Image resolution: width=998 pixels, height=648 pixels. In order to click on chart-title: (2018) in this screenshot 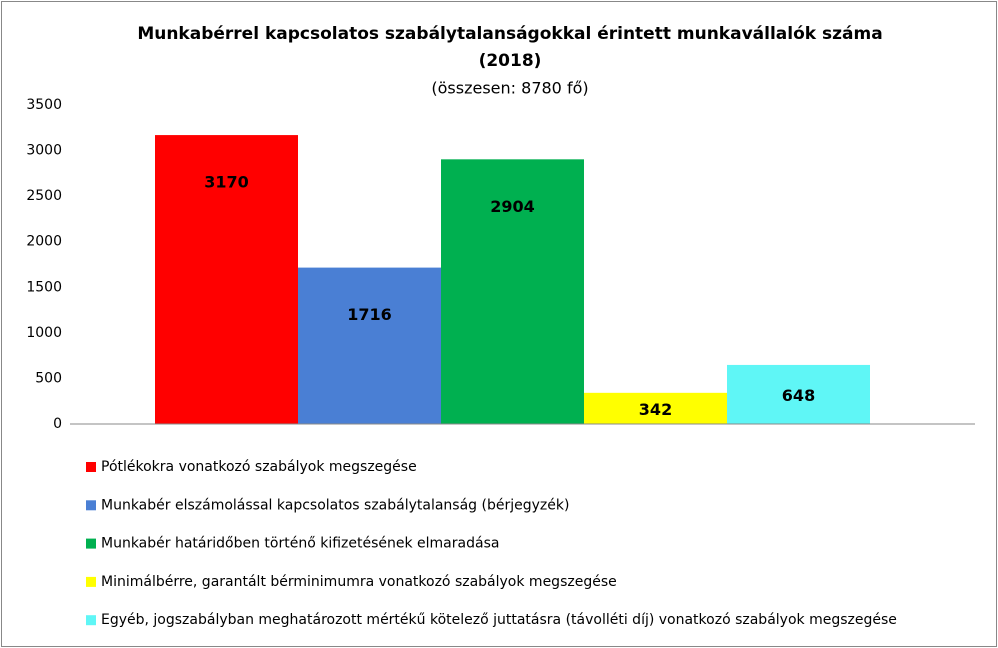, I will do `click(510, 61)`.